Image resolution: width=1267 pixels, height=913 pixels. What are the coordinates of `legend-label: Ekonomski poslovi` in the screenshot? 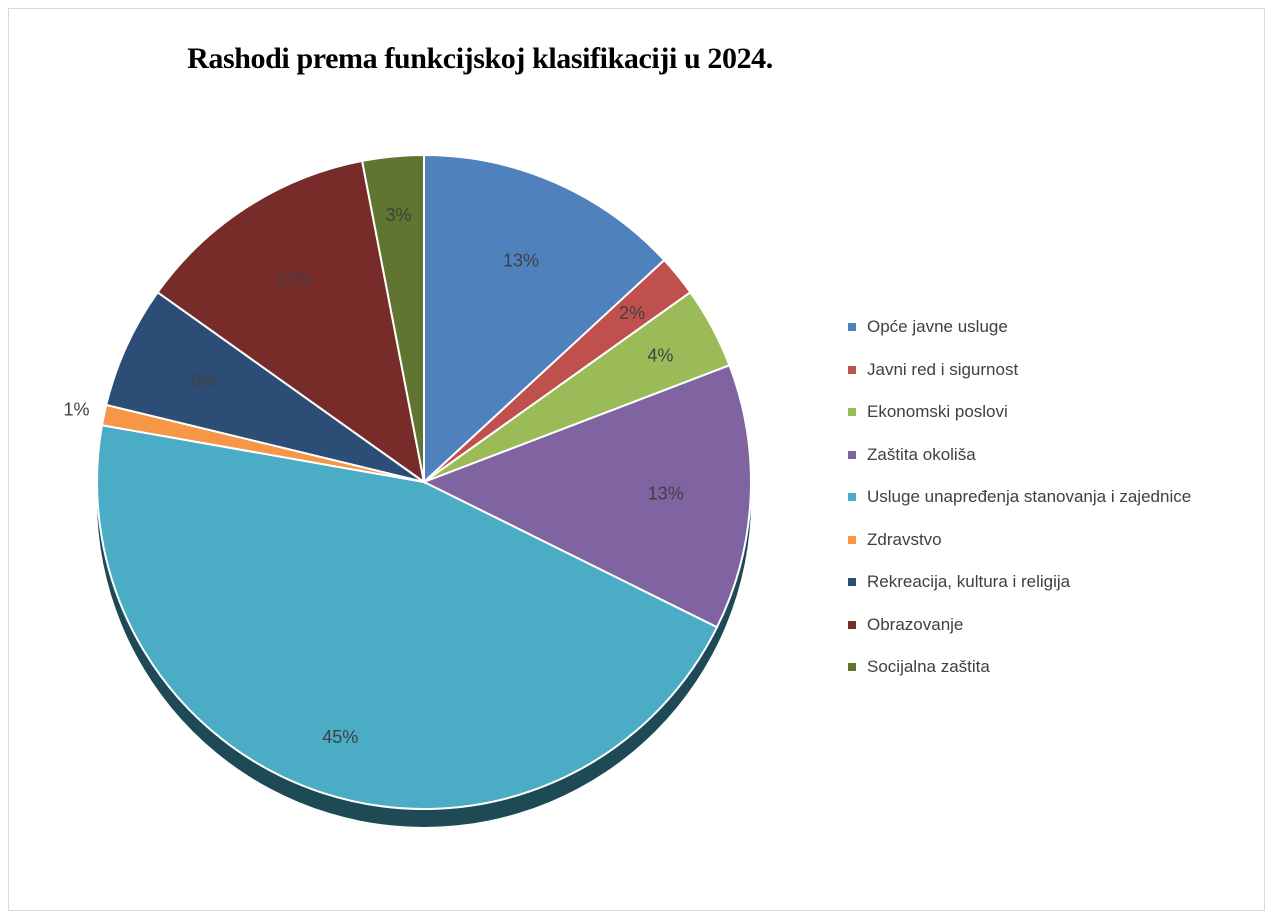 It's located at (937, 412).